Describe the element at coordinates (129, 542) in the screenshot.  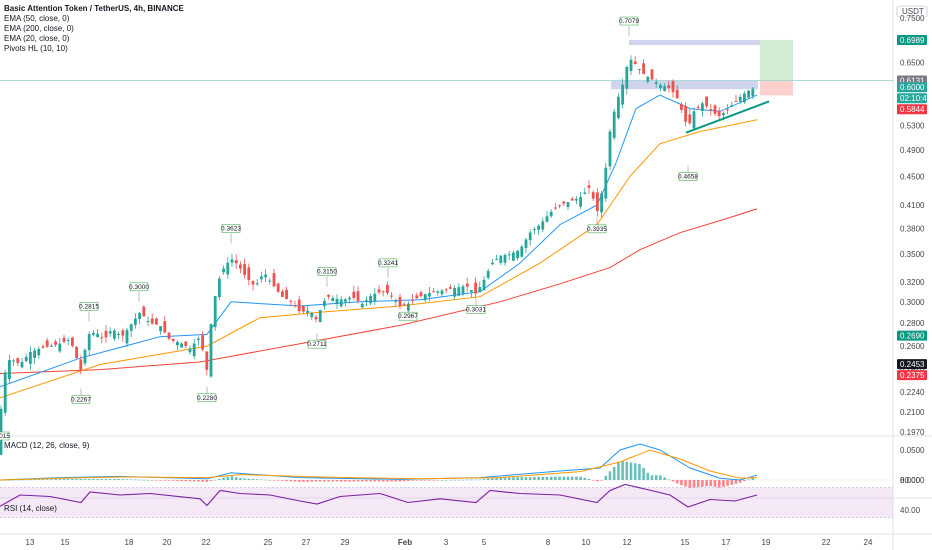
I see `time-tick-label: 18` at that location.